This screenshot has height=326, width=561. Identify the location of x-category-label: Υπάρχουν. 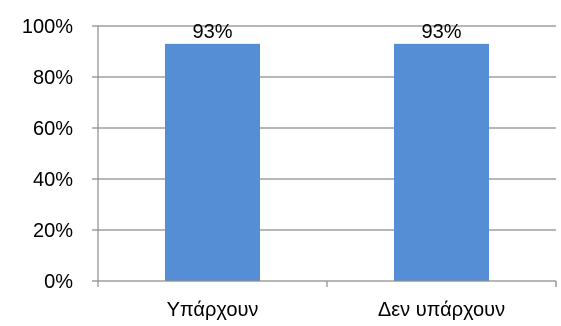
(213, 310).